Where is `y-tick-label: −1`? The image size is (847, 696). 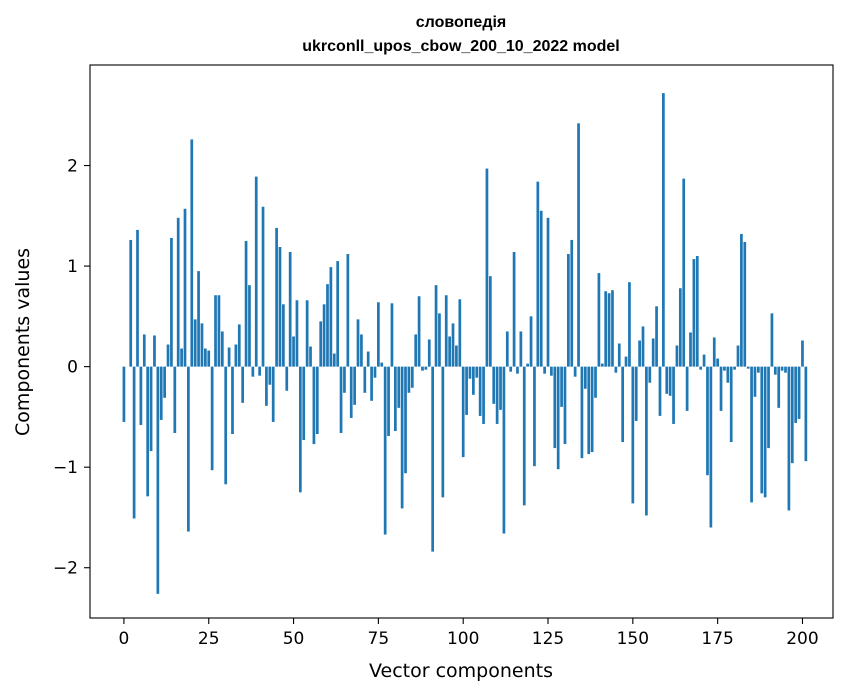 y-tick-label: −1 is located at coordinates (65, 468).